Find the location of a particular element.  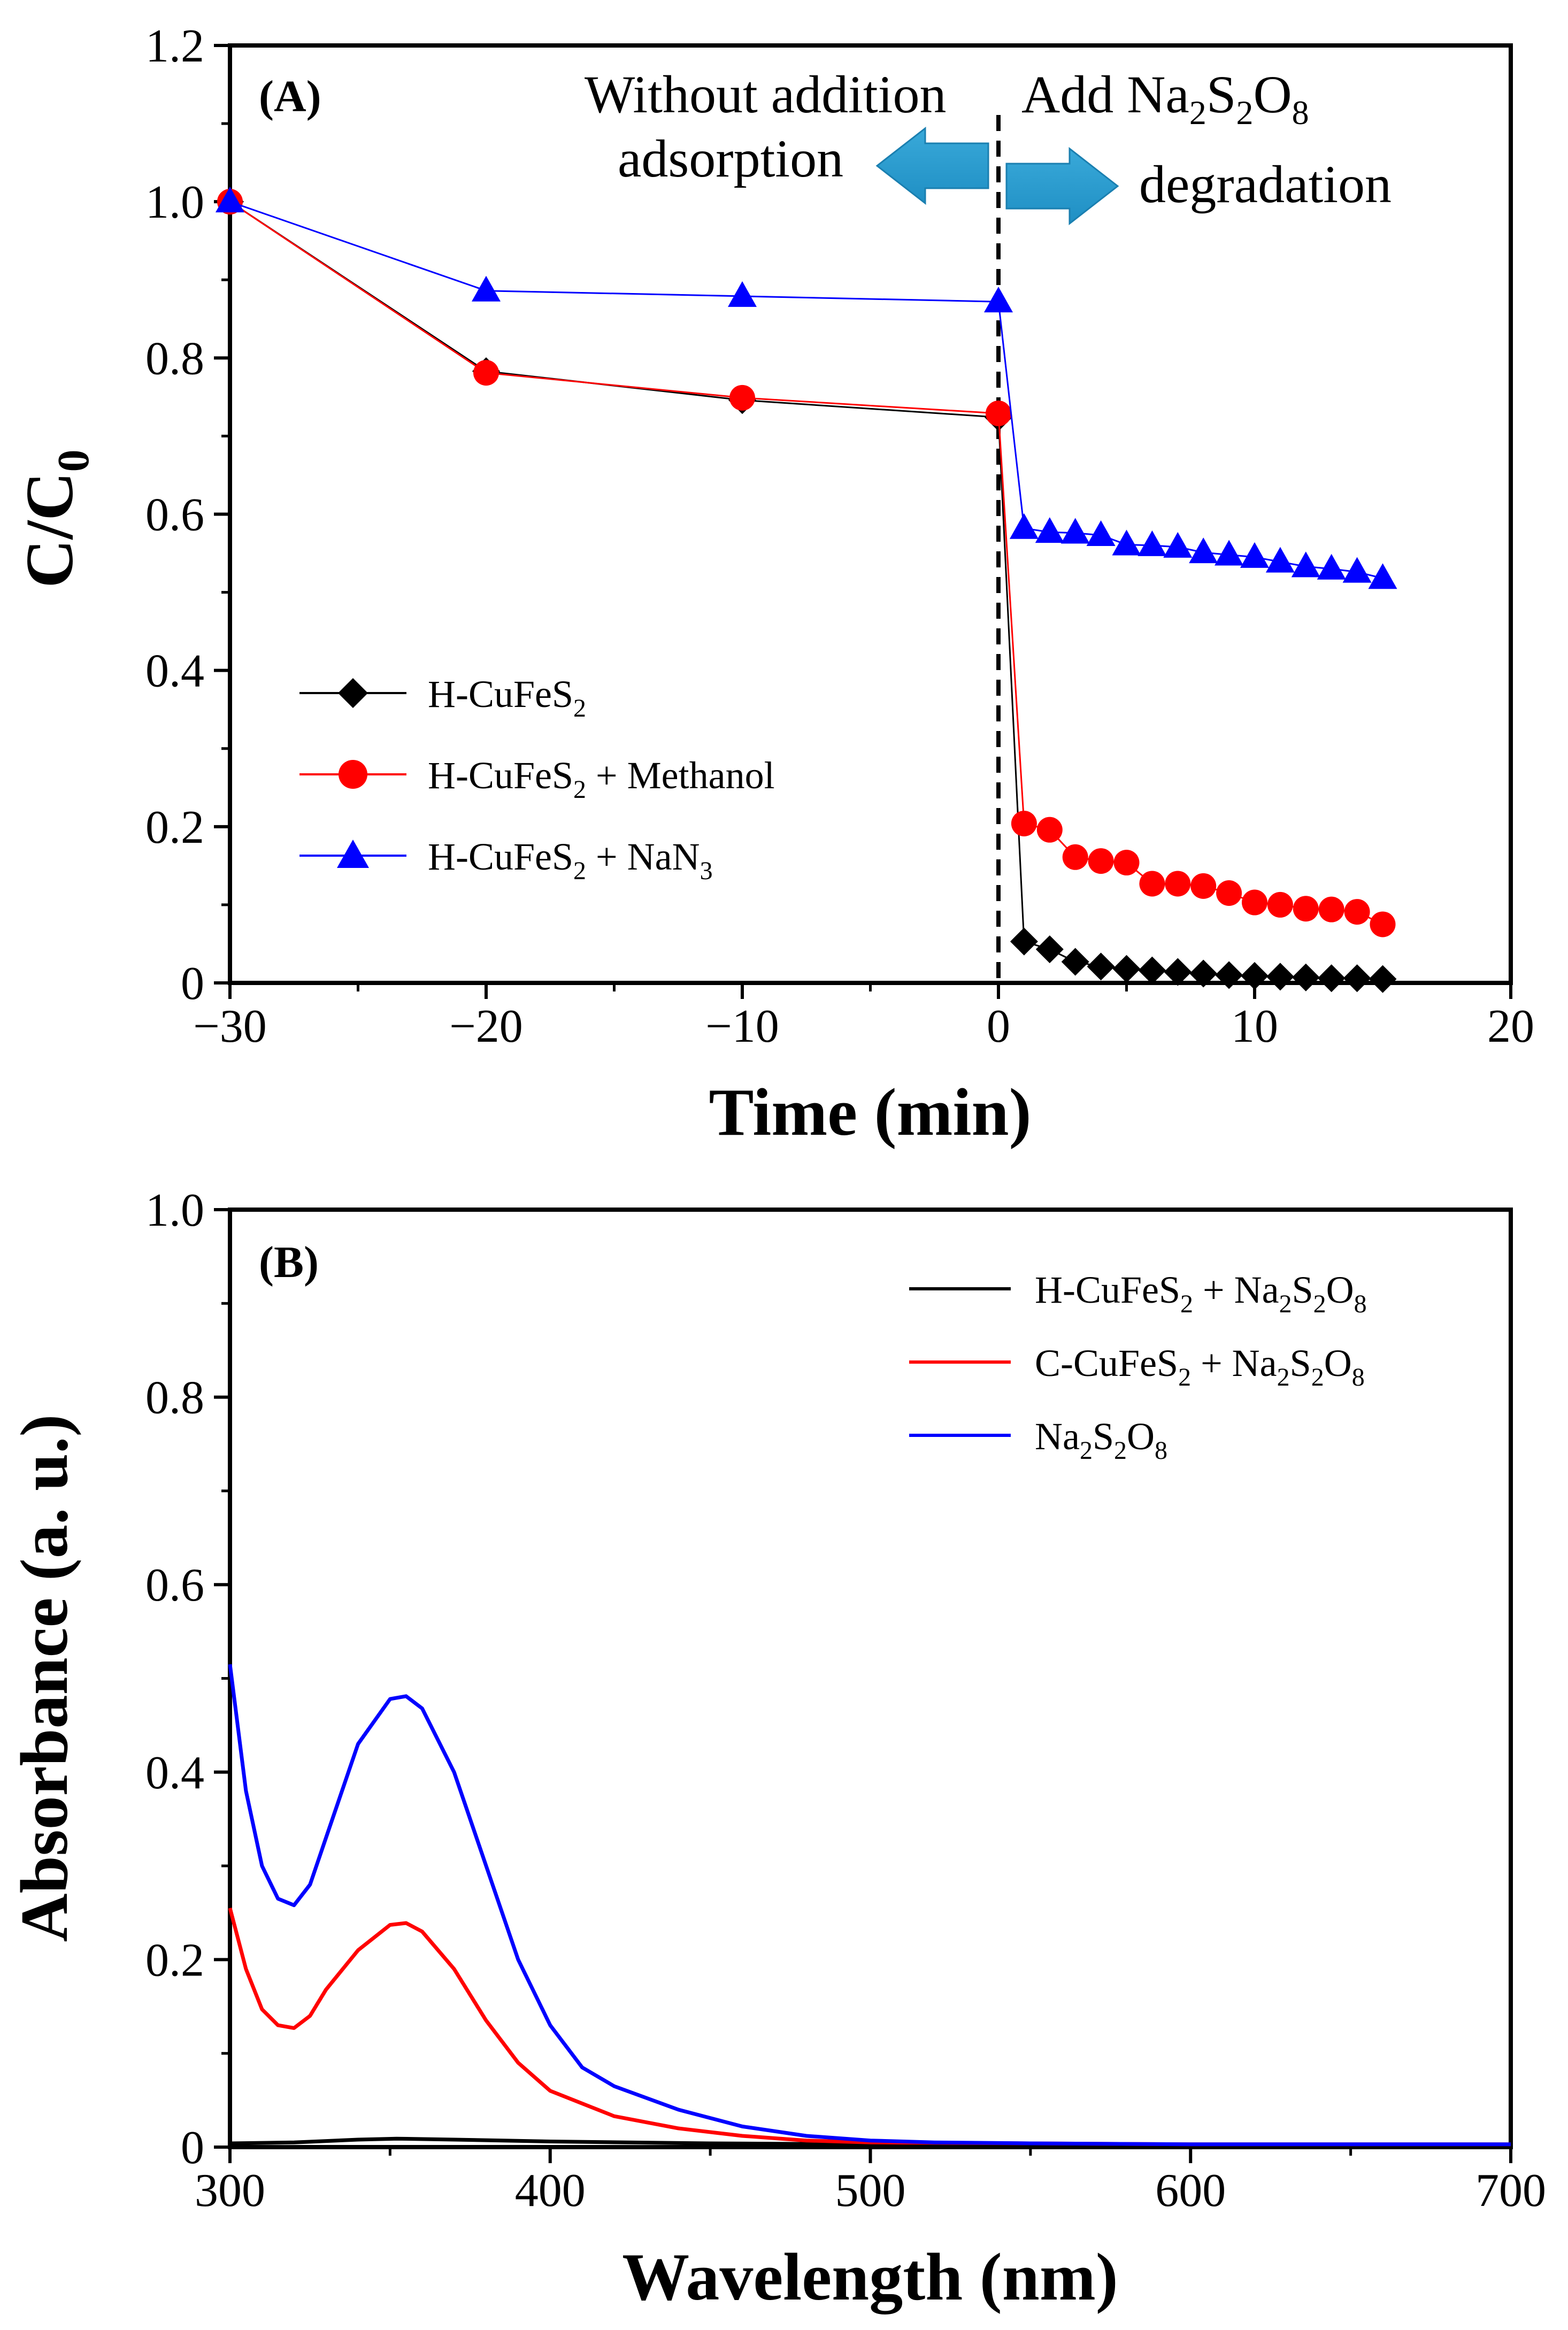

legend-c-cufes2-na2s2o8: C-CuFeS2 + Na2S2O8 is located at coordinates (1200, 1366).